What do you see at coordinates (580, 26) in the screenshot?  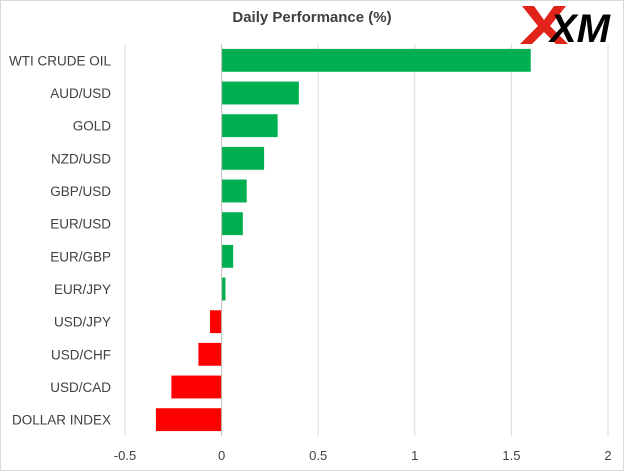 I see `xm-logo-text: XM` at bounding box center [580, 26].